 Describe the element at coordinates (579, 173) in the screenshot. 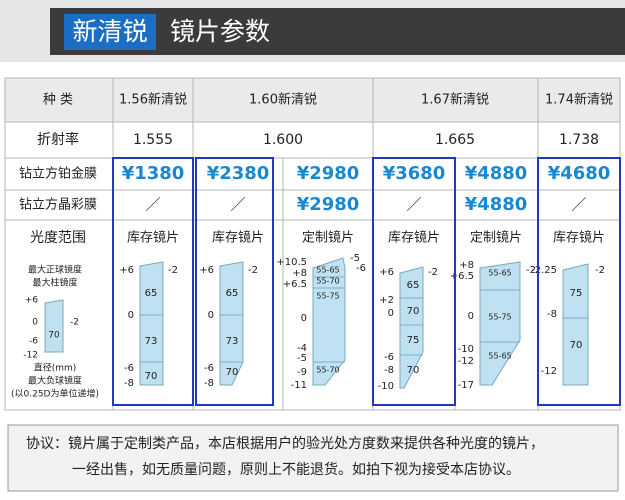

I see `price: ¥4680` at that location.